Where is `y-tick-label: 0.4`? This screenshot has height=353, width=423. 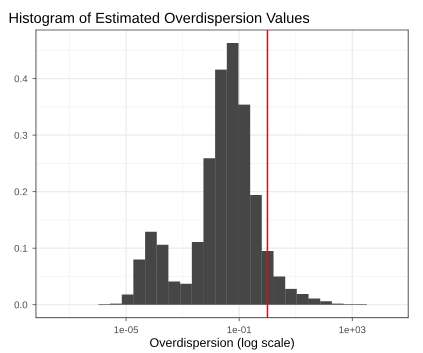
y-tick-label: 0.4 is located at coordinates (21, 78).